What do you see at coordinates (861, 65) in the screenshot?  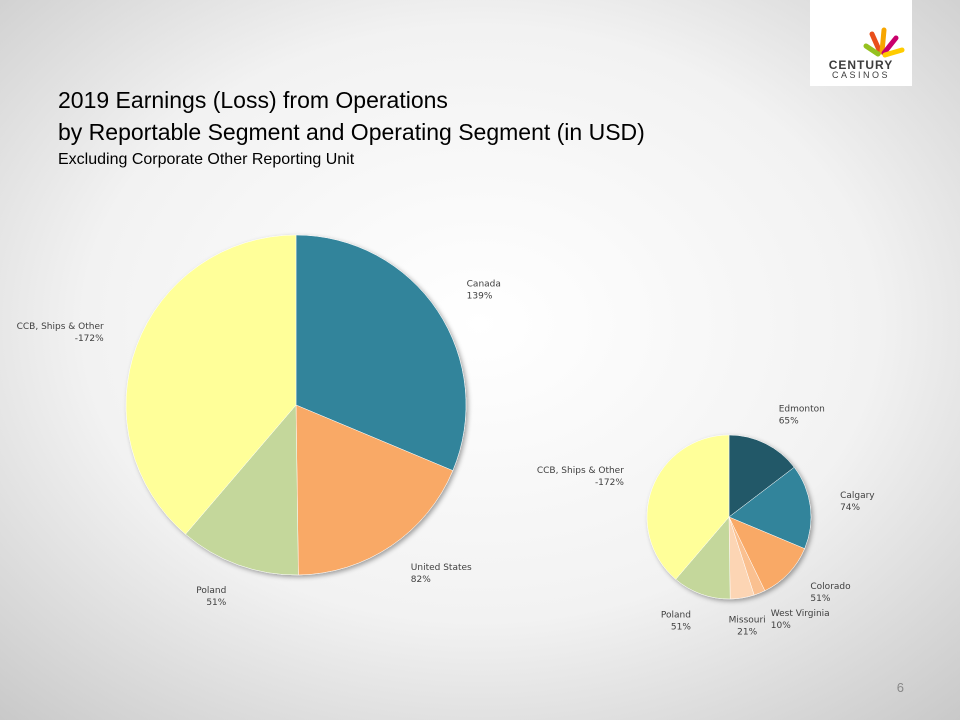 I see `logo-top: CENTURY` at bounding box center [861, 65].